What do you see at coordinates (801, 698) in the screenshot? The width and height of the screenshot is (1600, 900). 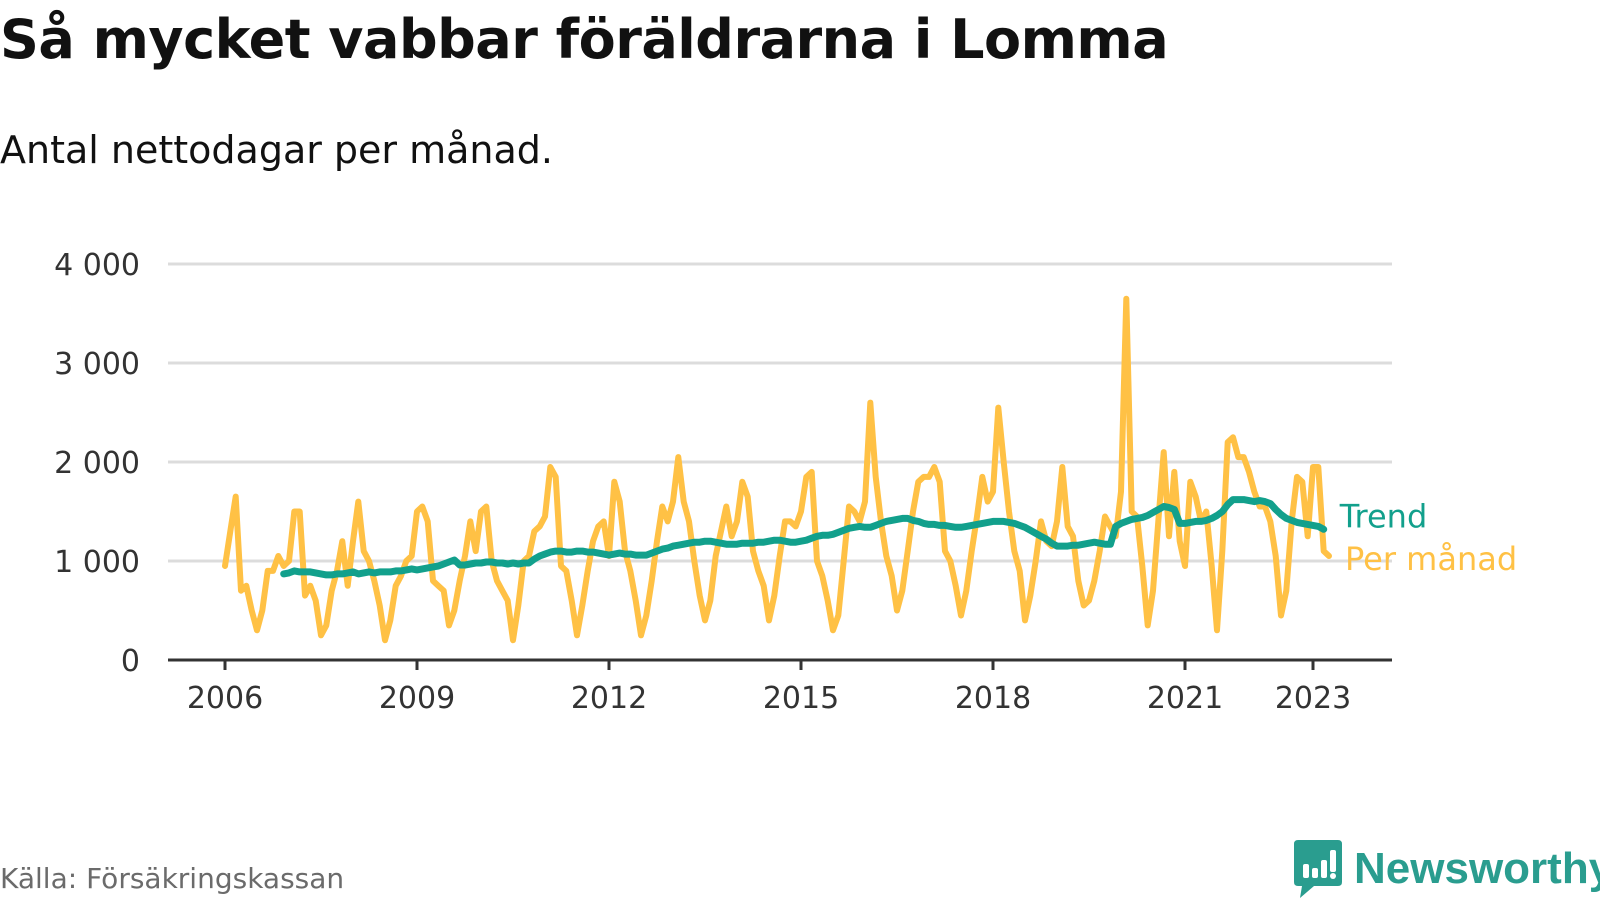 I see `x-tick-label: 2015` at bounding box center [801, 698].